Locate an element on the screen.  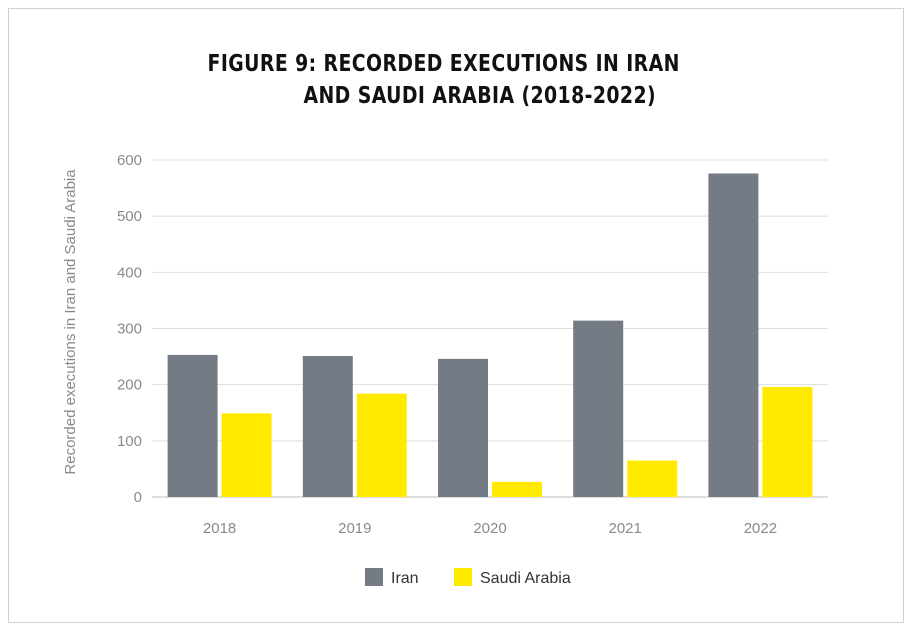
bar-iran-2022 is located at coordinates (733, 335).